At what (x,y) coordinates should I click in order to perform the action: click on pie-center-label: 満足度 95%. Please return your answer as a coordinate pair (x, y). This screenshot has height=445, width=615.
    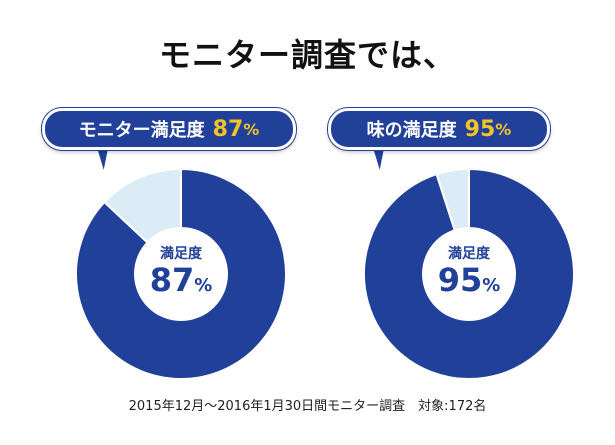
    Looking at the image, I should click on (469, 269).